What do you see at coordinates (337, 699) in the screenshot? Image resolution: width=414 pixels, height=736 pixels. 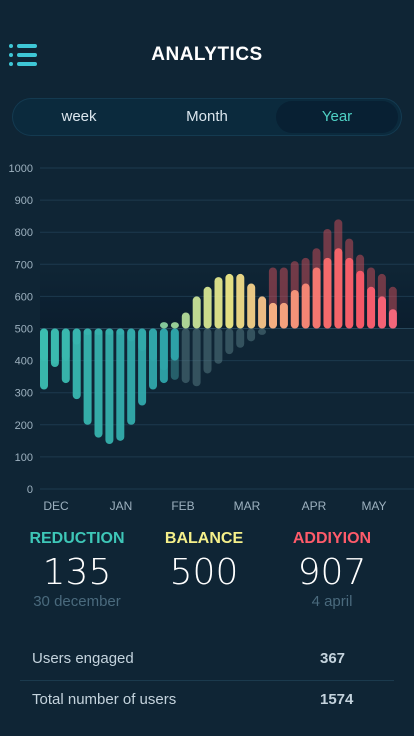 I see `total-users-value: 1574` at bounding box center [337, 699].